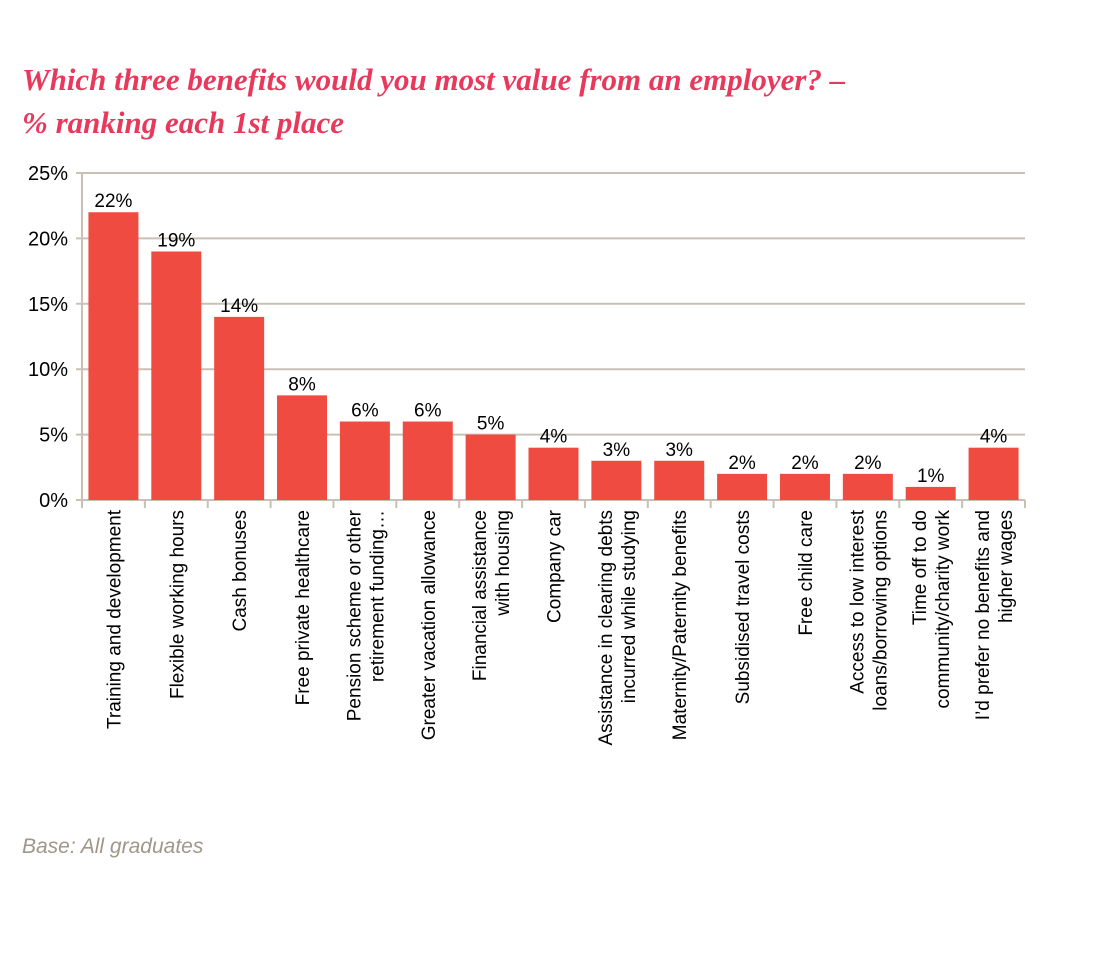 The height and width of the screenshot is (959, 1100). What do you see at coordinates (880, 610) in the screenshot?
I see `x-tick-label: loans/borrowing options` at bounding box center [880, 610].